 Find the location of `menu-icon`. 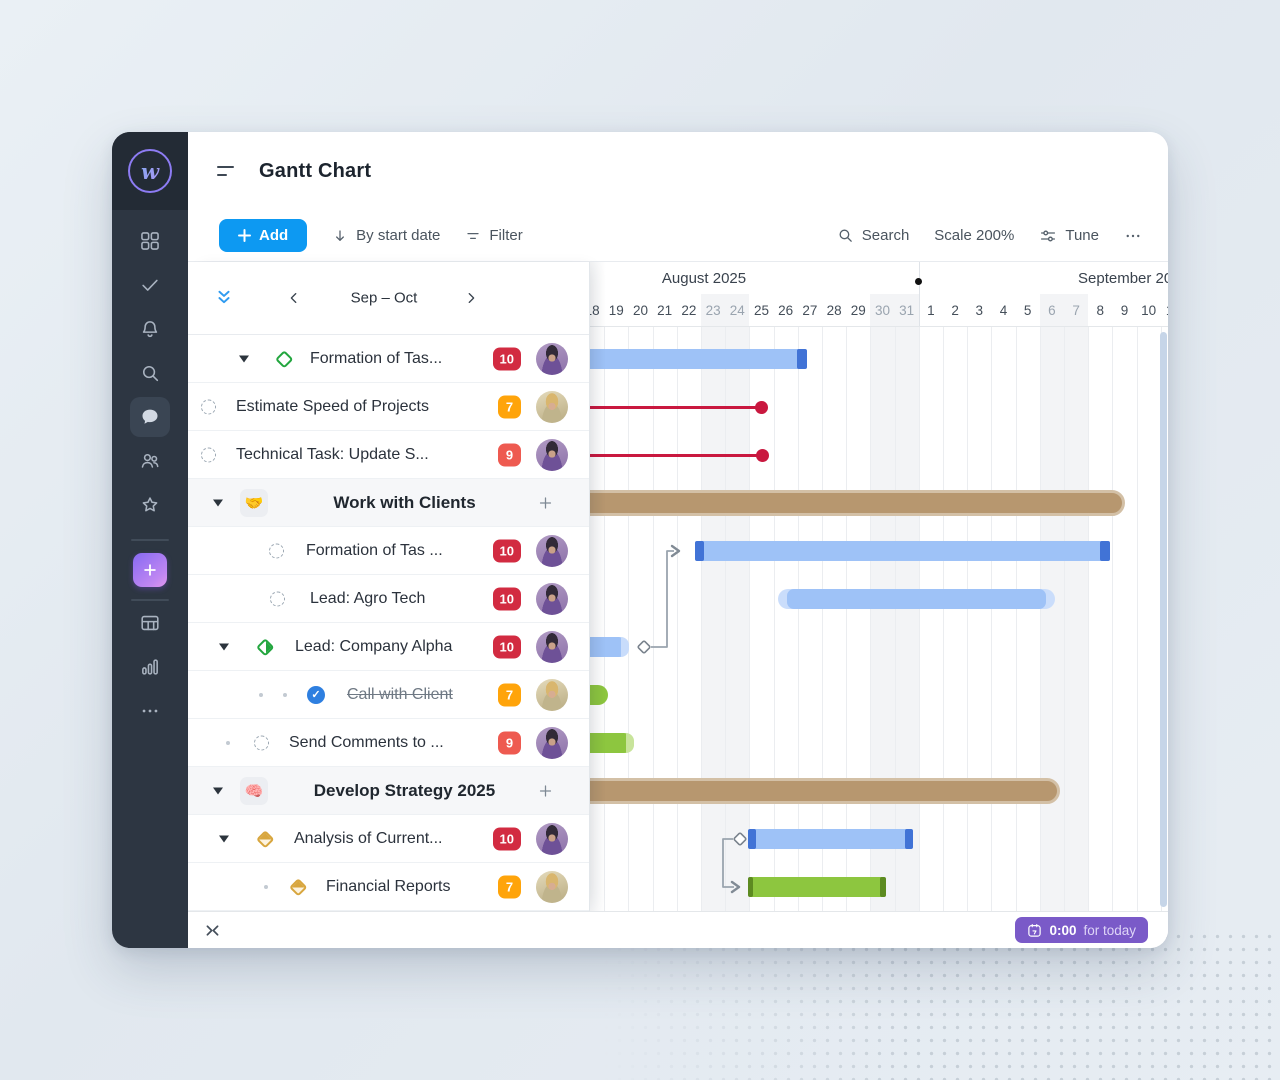

menu-icon is located at coordinates (225, 171).